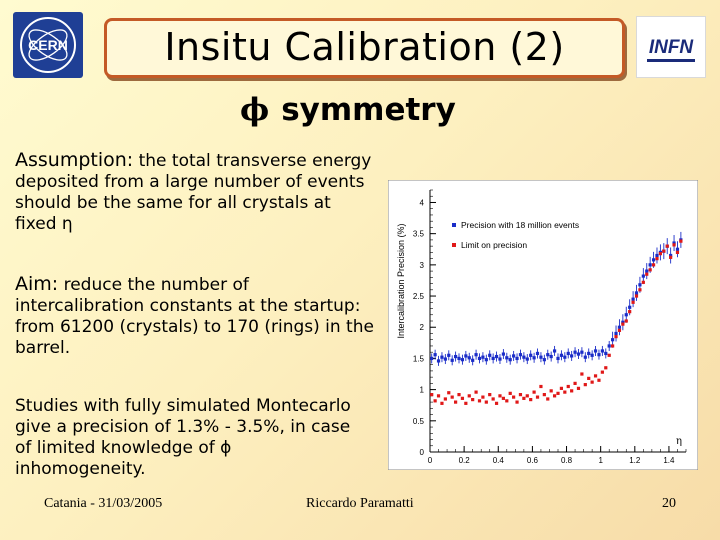 This screenshot has height=540, width=720. I want to click on aim-lead: Aim:, so click(37, 284).